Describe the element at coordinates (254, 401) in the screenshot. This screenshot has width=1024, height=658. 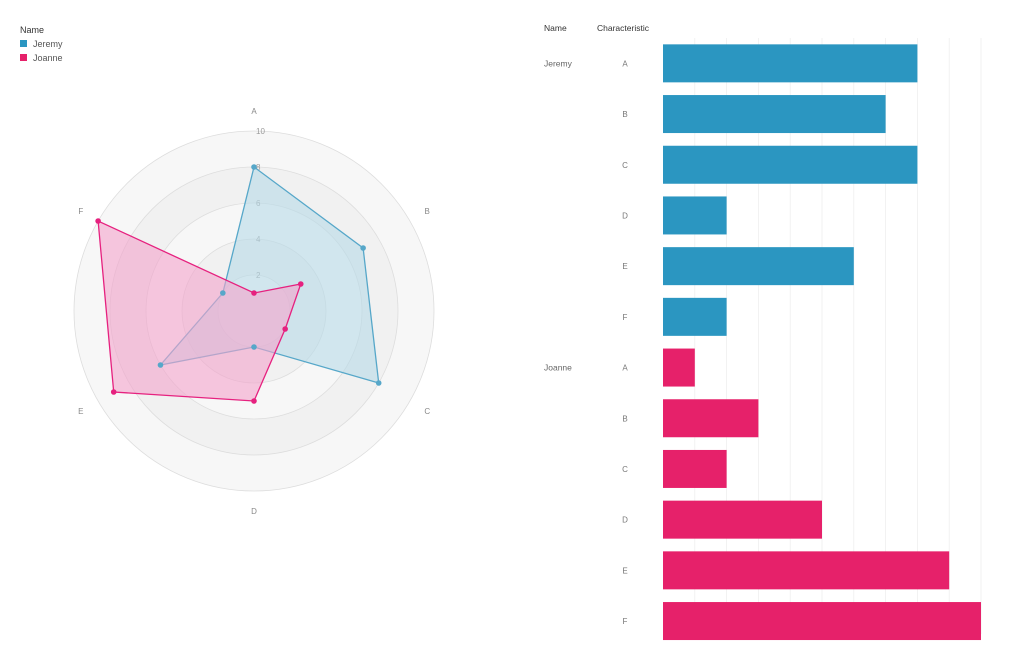
I see `radar-point-joanne-D` at that location.